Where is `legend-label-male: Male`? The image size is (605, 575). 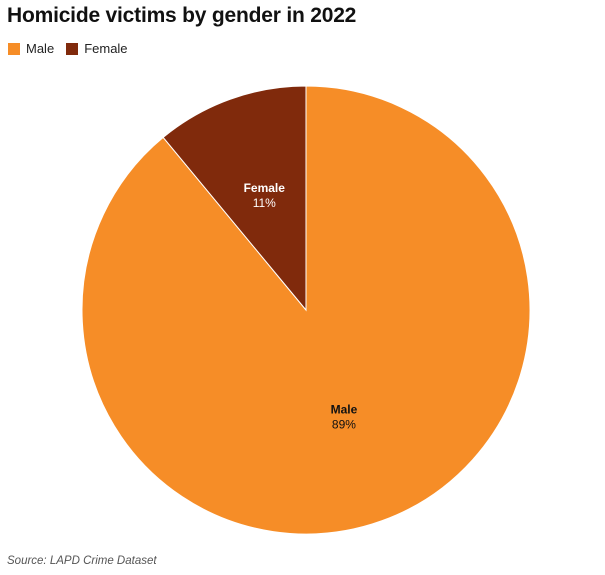 legend-label-male: Male is located at coordinates (40, 48).